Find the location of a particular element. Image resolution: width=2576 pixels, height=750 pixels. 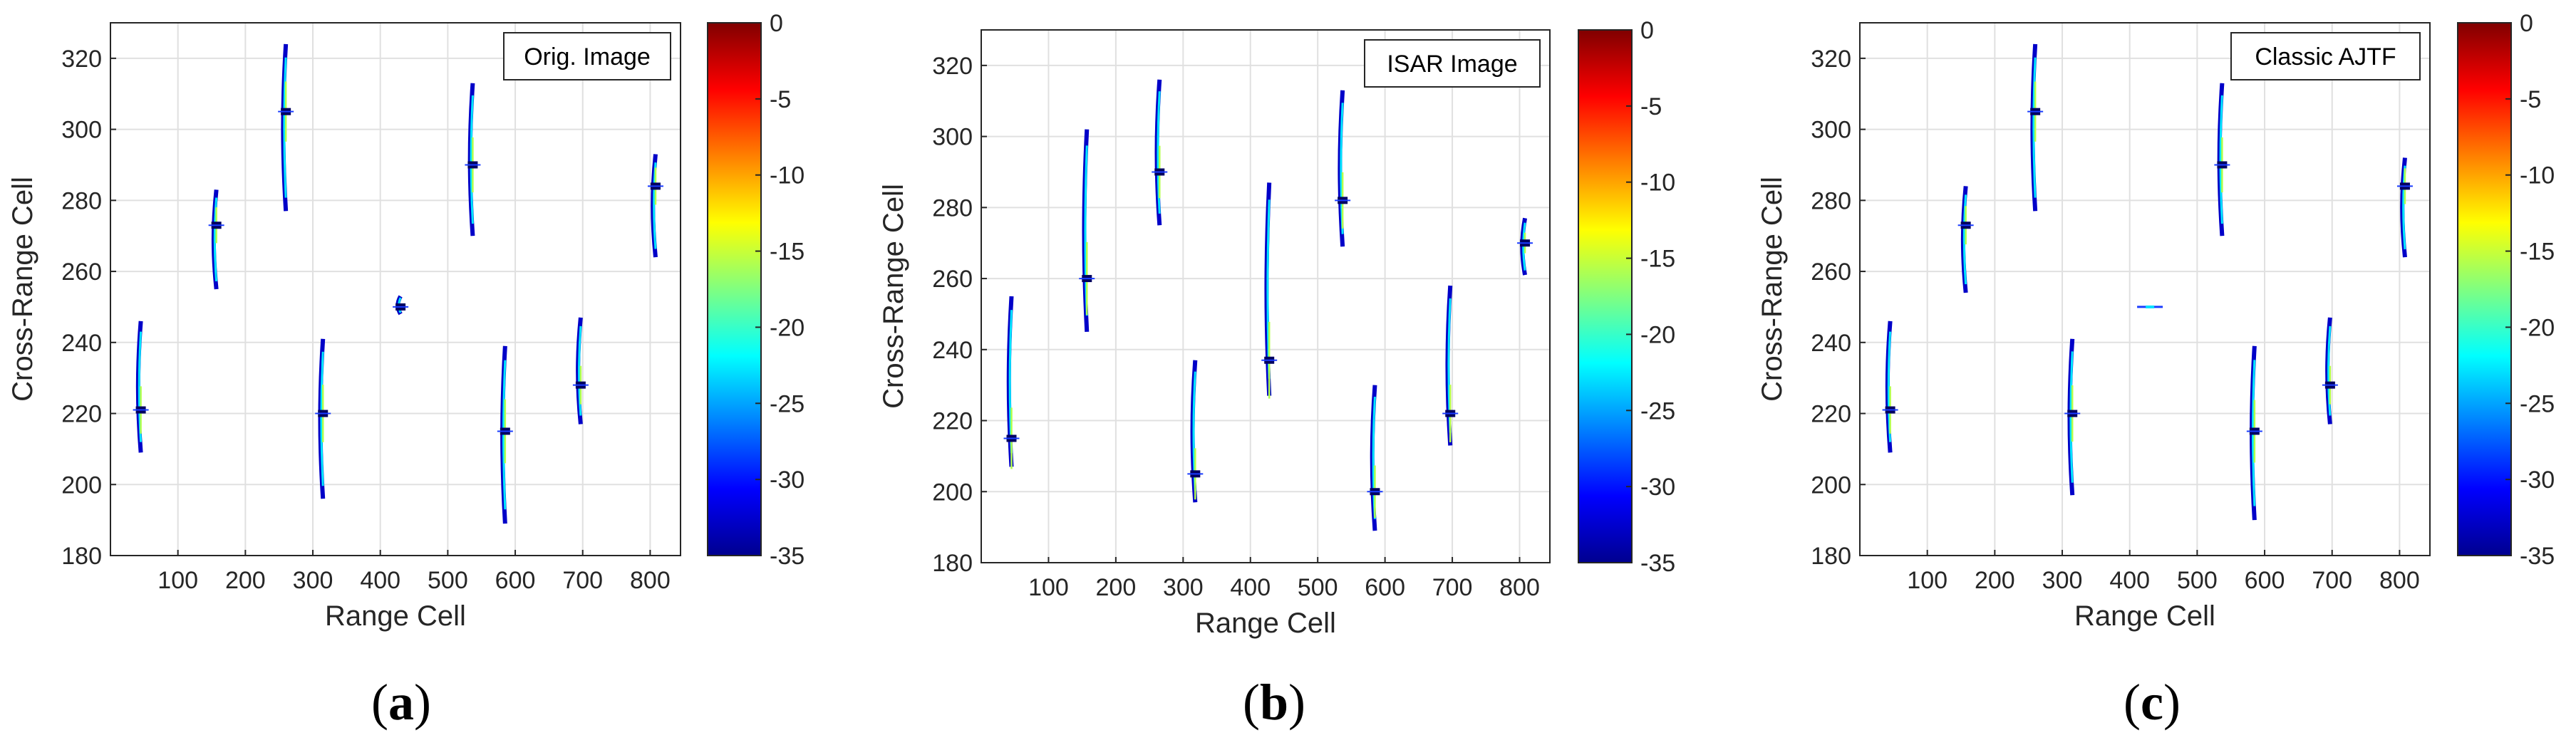

panel-caption: (c) is located at coordinates (2152, 702).